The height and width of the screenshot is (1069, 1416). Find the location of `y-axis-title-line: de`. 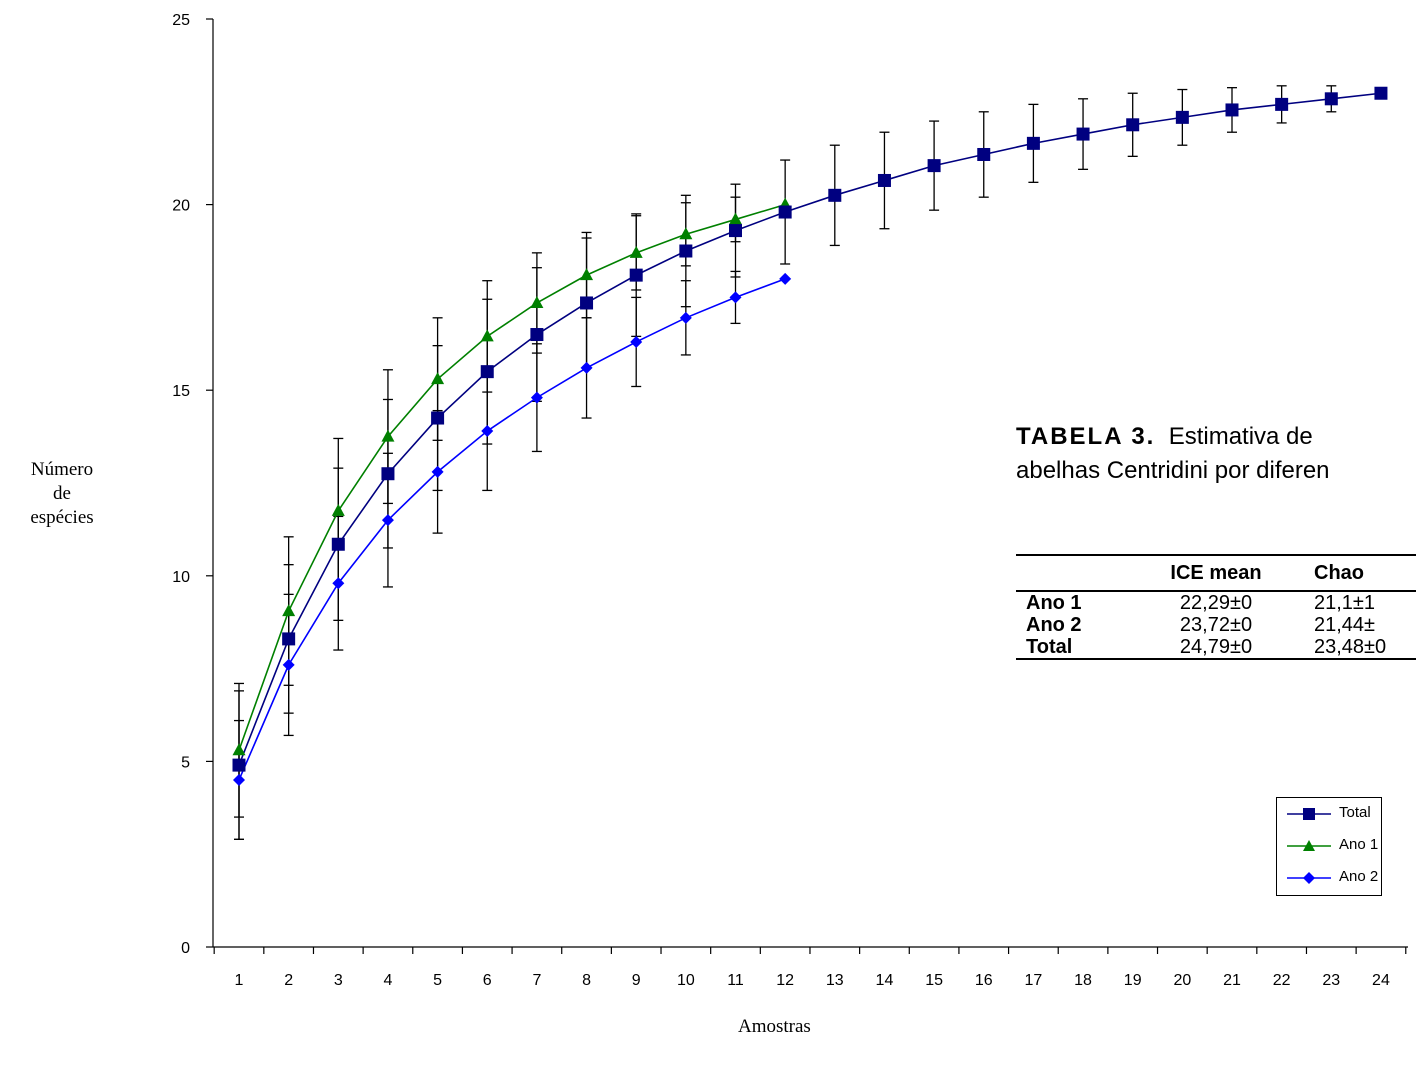

y-axis-title-line: de is located at coordinates (62, 493).